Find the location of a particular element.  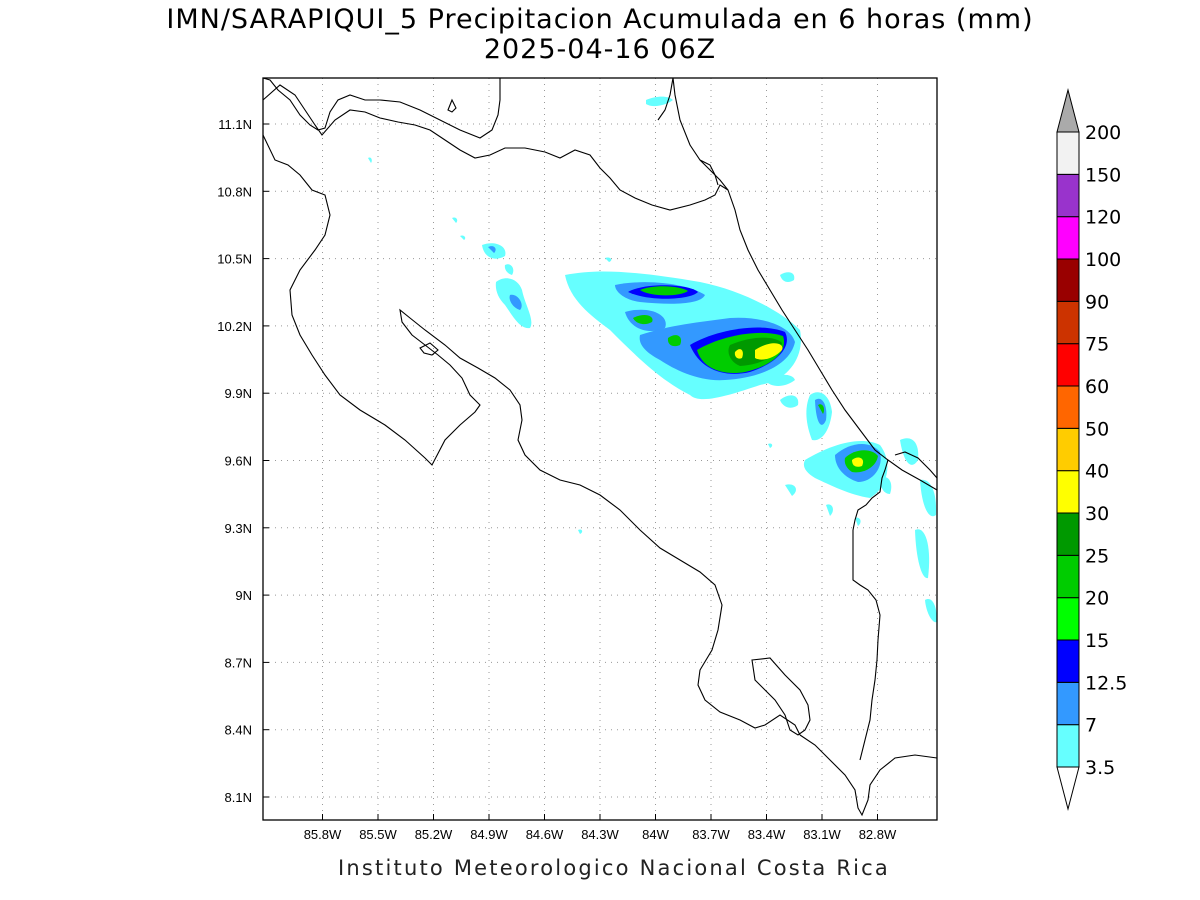

colorbar: 3.5 7 12.5 15 20 25 30 40 50 60 75 90 100 120 150 200 is located at coordinates (1091, 449).